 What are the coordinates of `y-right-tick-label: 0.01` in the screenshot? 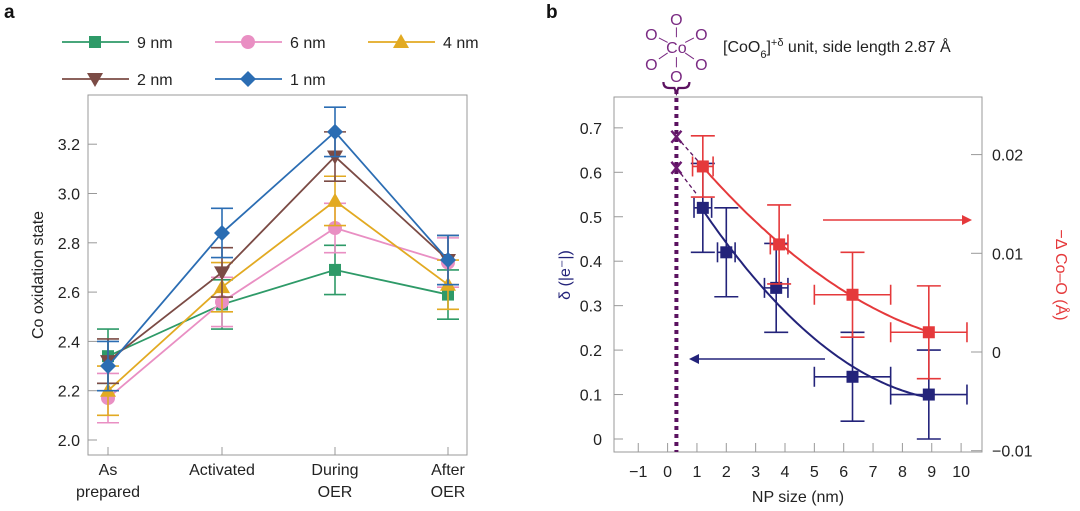 It's located at (1007, 254).